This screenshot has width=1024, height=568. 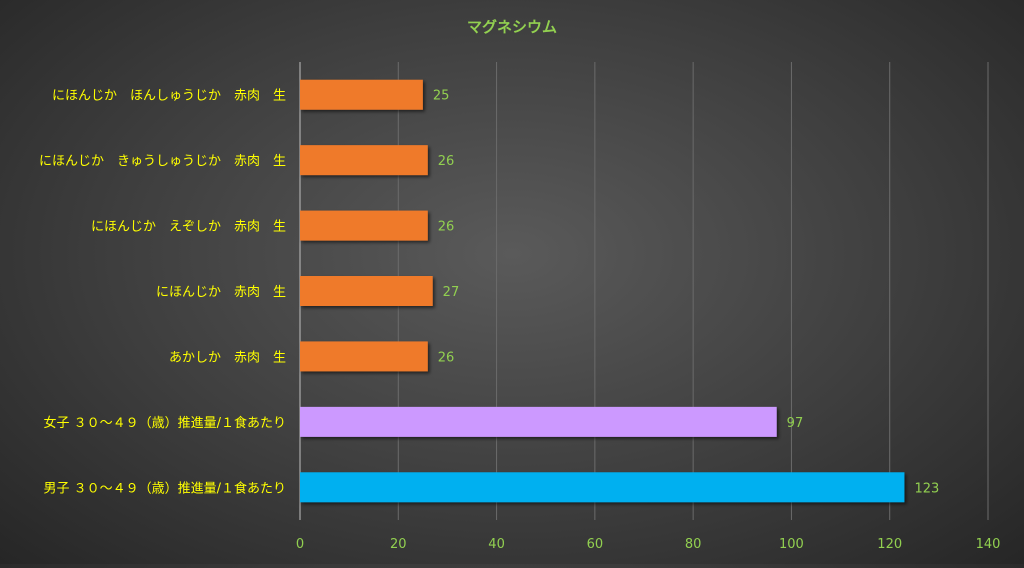 What do you see at coordinates (595, 544) in the screenshot?
I see `x-tick-label: 60` at bounding box center [595, 544].